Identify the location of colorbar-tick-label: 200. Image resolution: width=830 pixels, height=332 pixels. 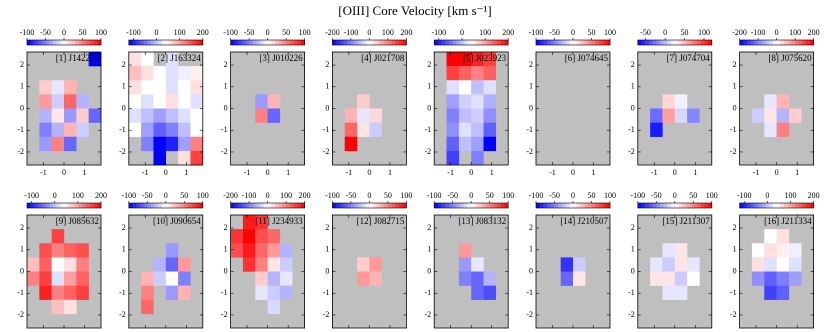
(814, 195).